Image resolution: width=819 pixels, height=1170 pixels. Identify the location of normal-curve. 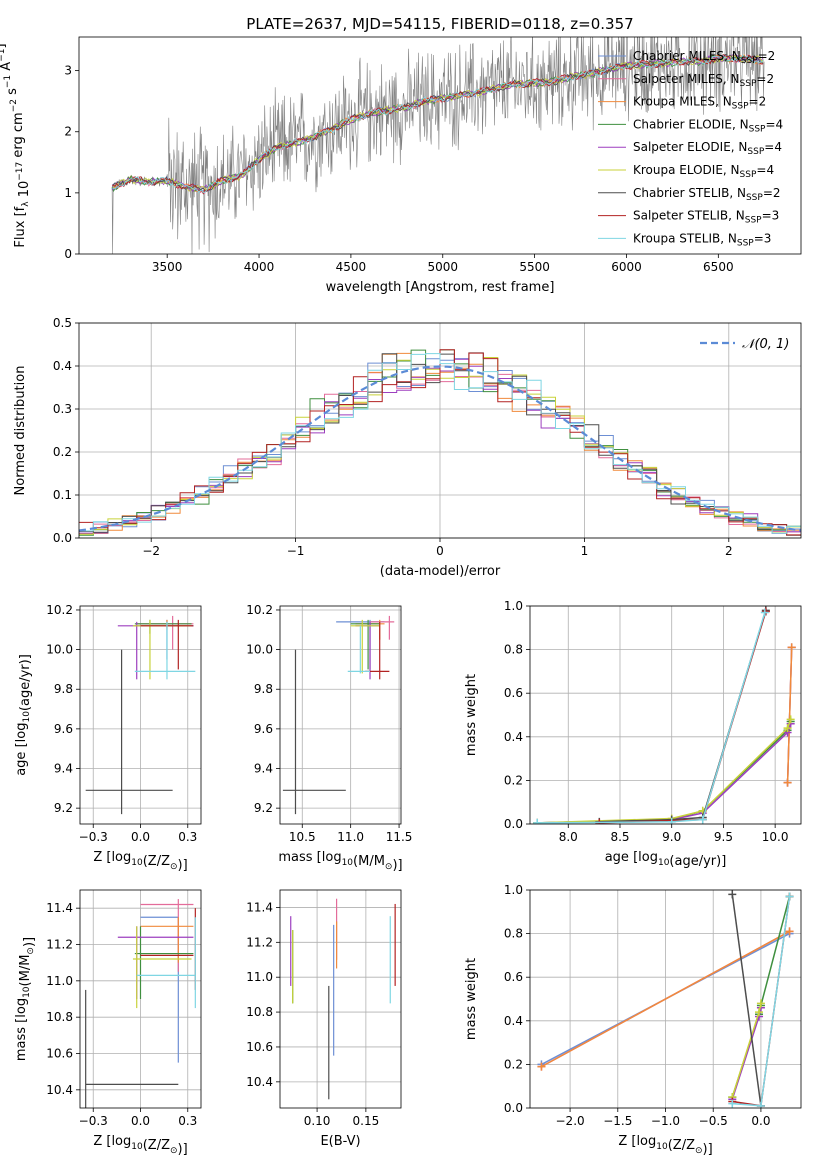
(440, 448).